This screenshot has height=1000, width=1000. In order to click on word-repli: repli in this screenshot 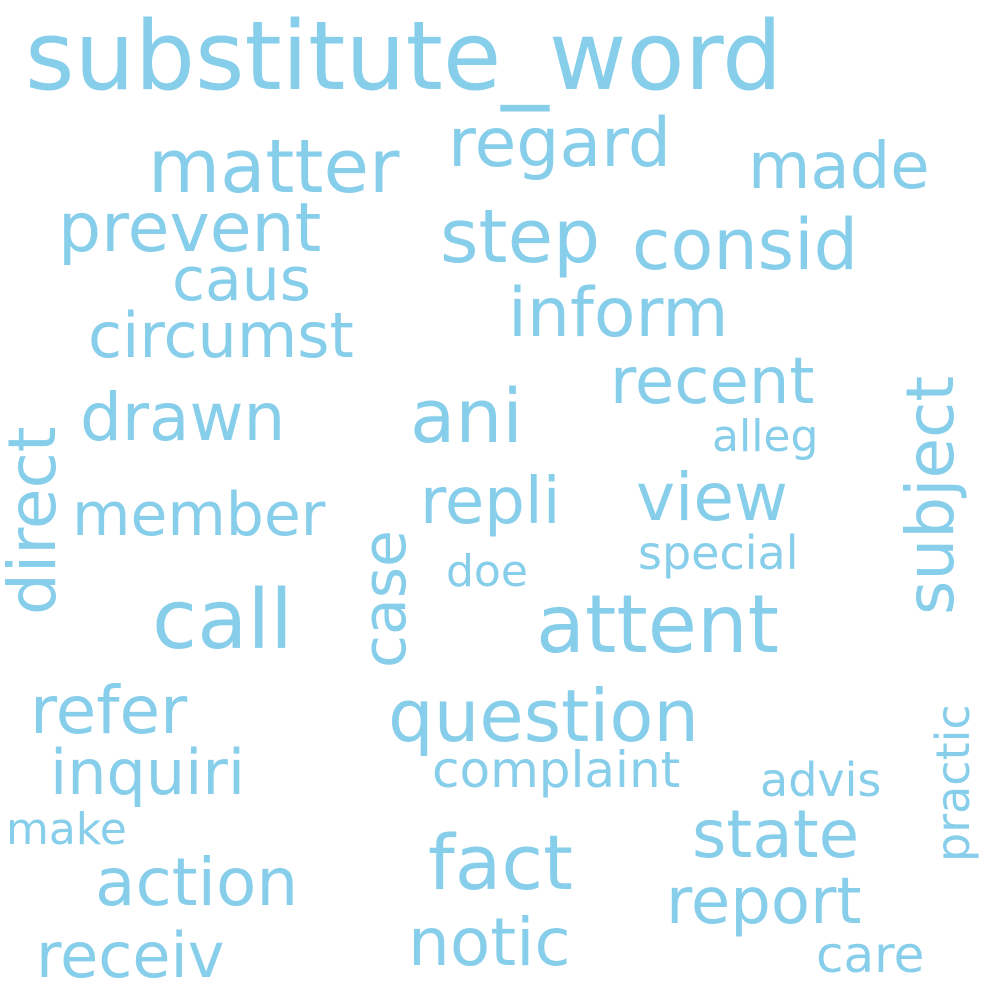, I will do `click(490, 502)`.